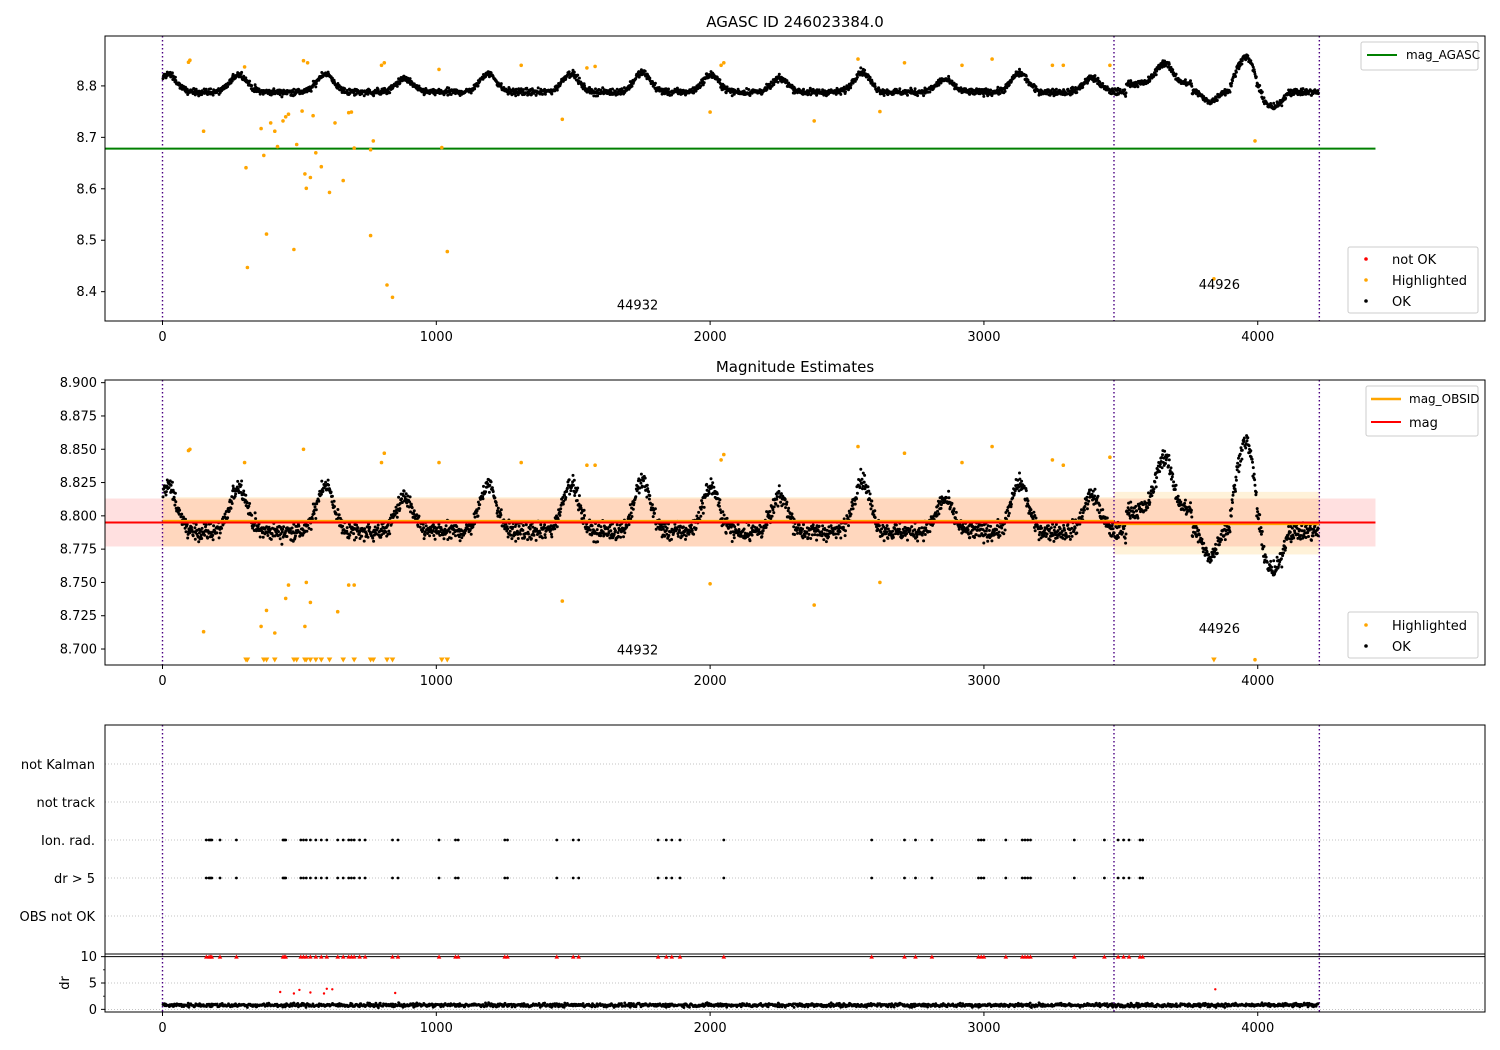 The image size is (1500, 1050). What do you see at coordinates (1401, 302) in the screenshot?
I see `legend-ok-top: OK` at bounding box center [1401, 302].